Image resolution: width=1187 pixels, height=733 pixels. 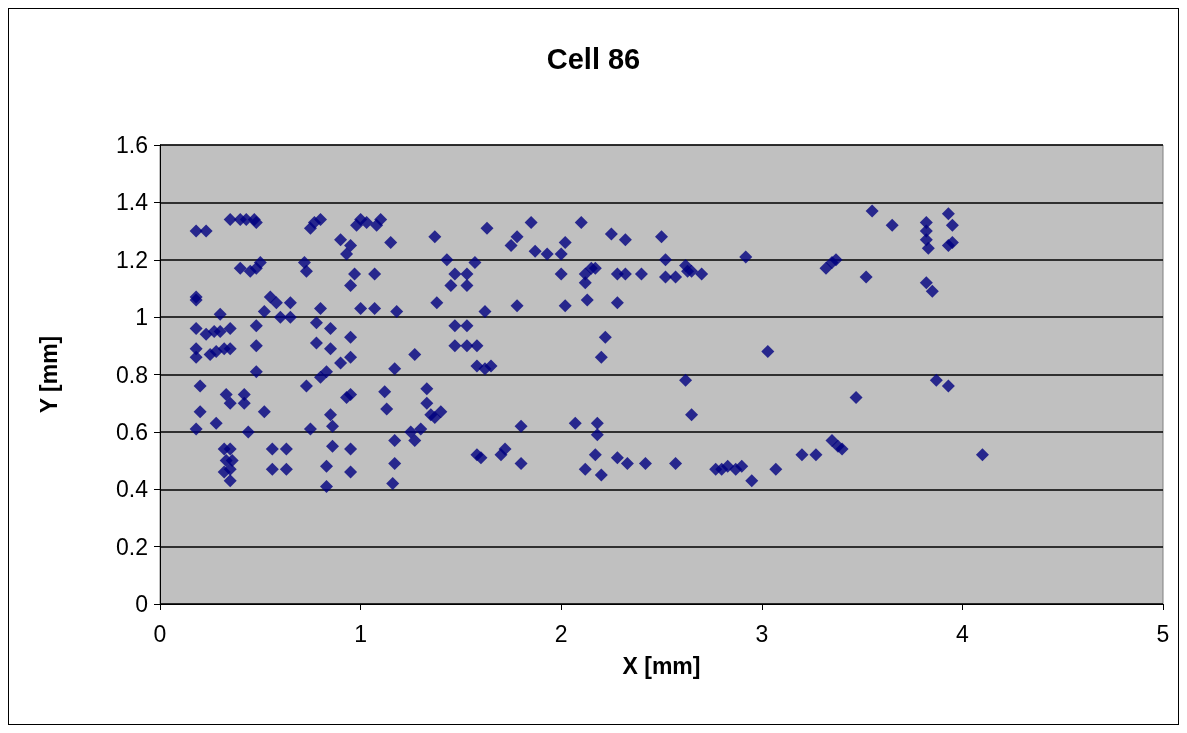 I want to click on x-tick-label: 5, so click(x=1163, y=633).